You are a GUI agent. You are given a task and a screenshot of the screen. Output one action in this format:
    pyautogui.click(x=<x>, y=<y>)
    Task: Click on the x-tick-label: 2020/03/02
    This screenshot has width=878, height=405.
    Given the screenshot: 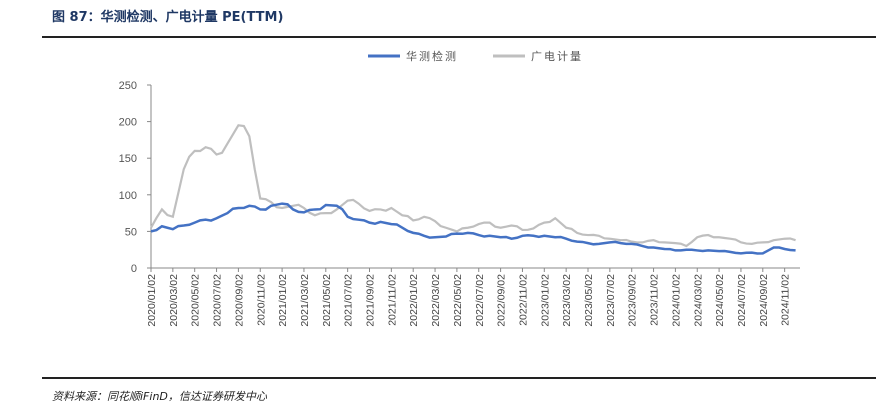 What is the action you would take?
    pyautogui.click(x=174, y=300)
    